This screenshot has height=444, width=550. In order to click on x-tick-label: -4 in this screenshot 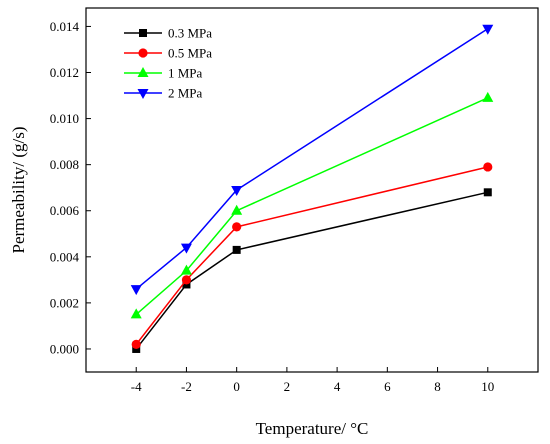, I will do `click(136, 386)`.